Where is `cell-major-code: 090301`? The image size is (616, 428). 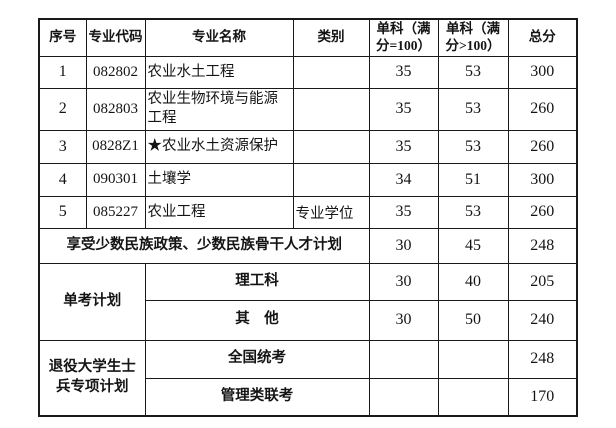
cell-major-code: 090301 is located at coordinates (115, 179).